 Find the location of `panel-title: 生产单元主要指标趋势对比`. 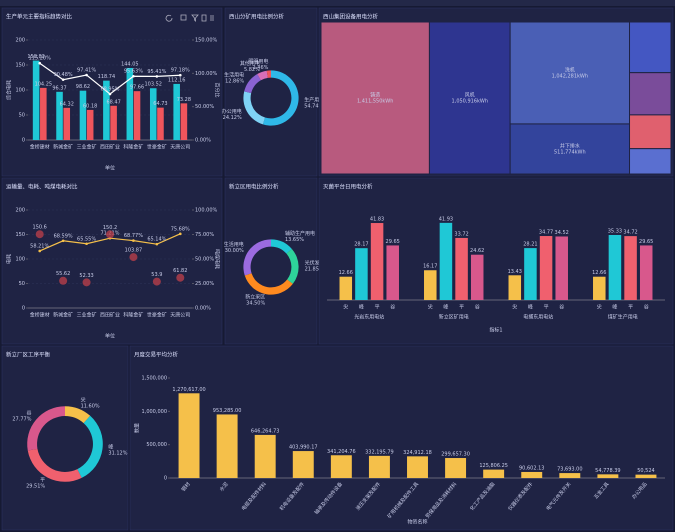

panel-title: 生产单元主要指标趋势对比 is located at coordinates (39, 17).